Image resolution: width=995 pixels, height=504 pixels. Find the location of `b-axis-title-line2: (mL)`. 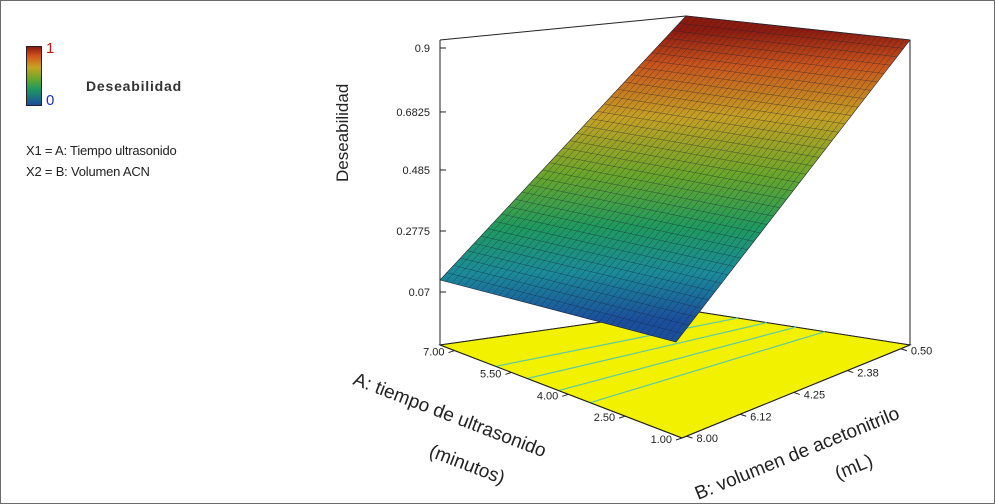

b-axis-title-line2: (mL) is located at coordinates (854, 468).